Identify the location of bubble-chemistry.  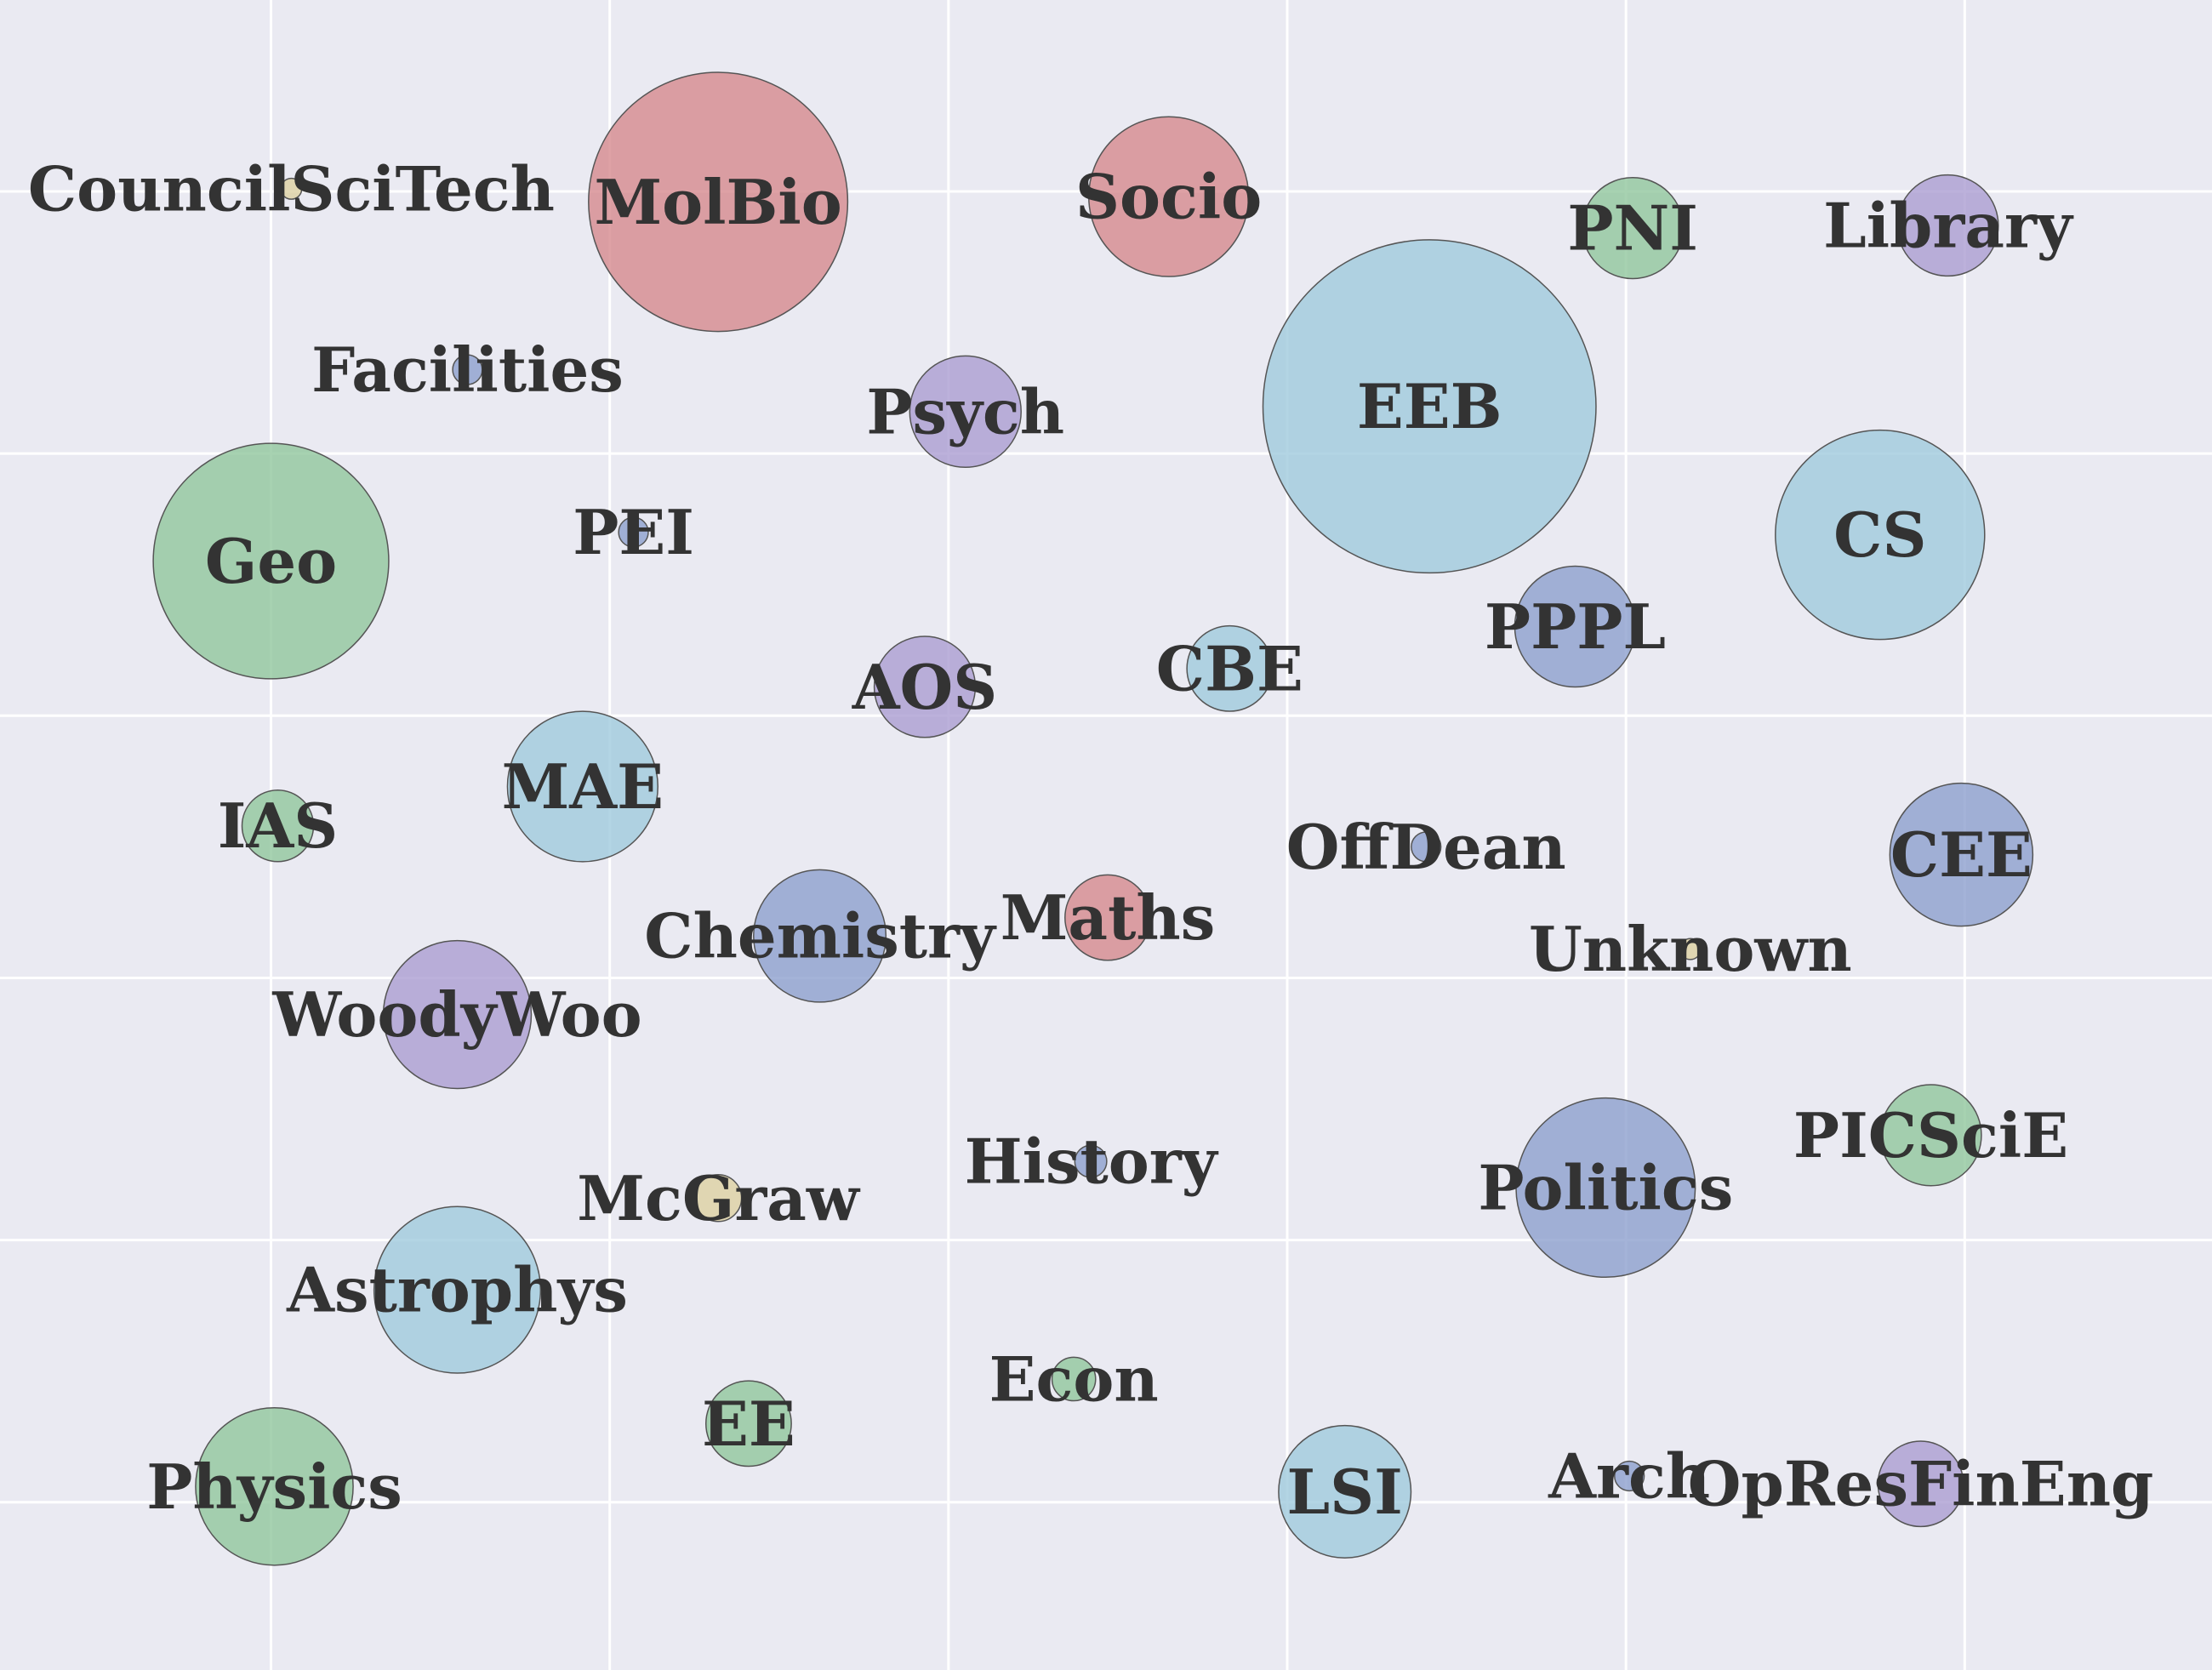
(820, 936).